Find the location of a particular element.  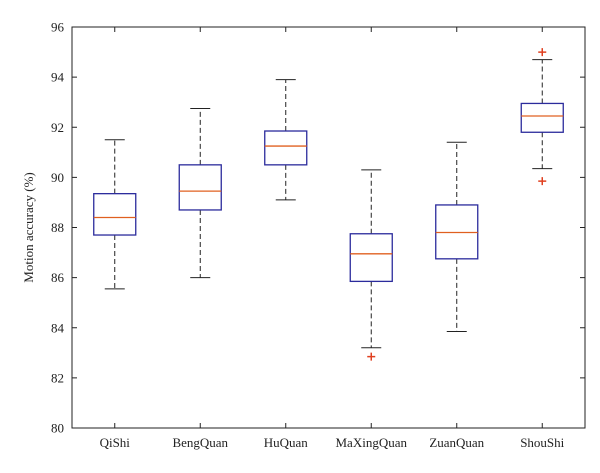

x-tick-label: MaXingQuan is located at coordinates (372, 442).